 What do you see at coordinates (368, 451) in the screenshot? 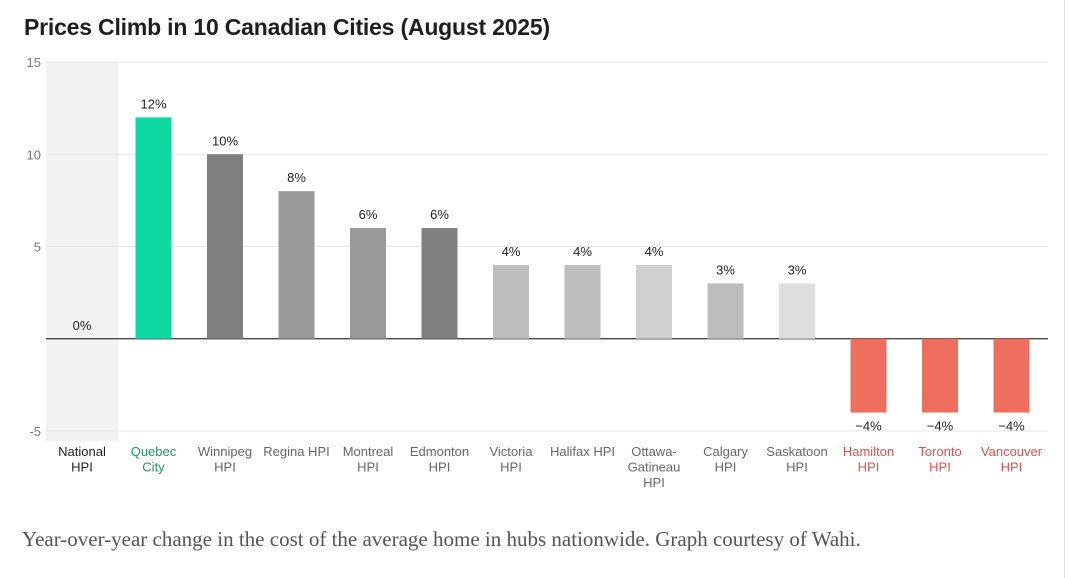
I see `category-label: Montreal` at bounding box center [368, 451].